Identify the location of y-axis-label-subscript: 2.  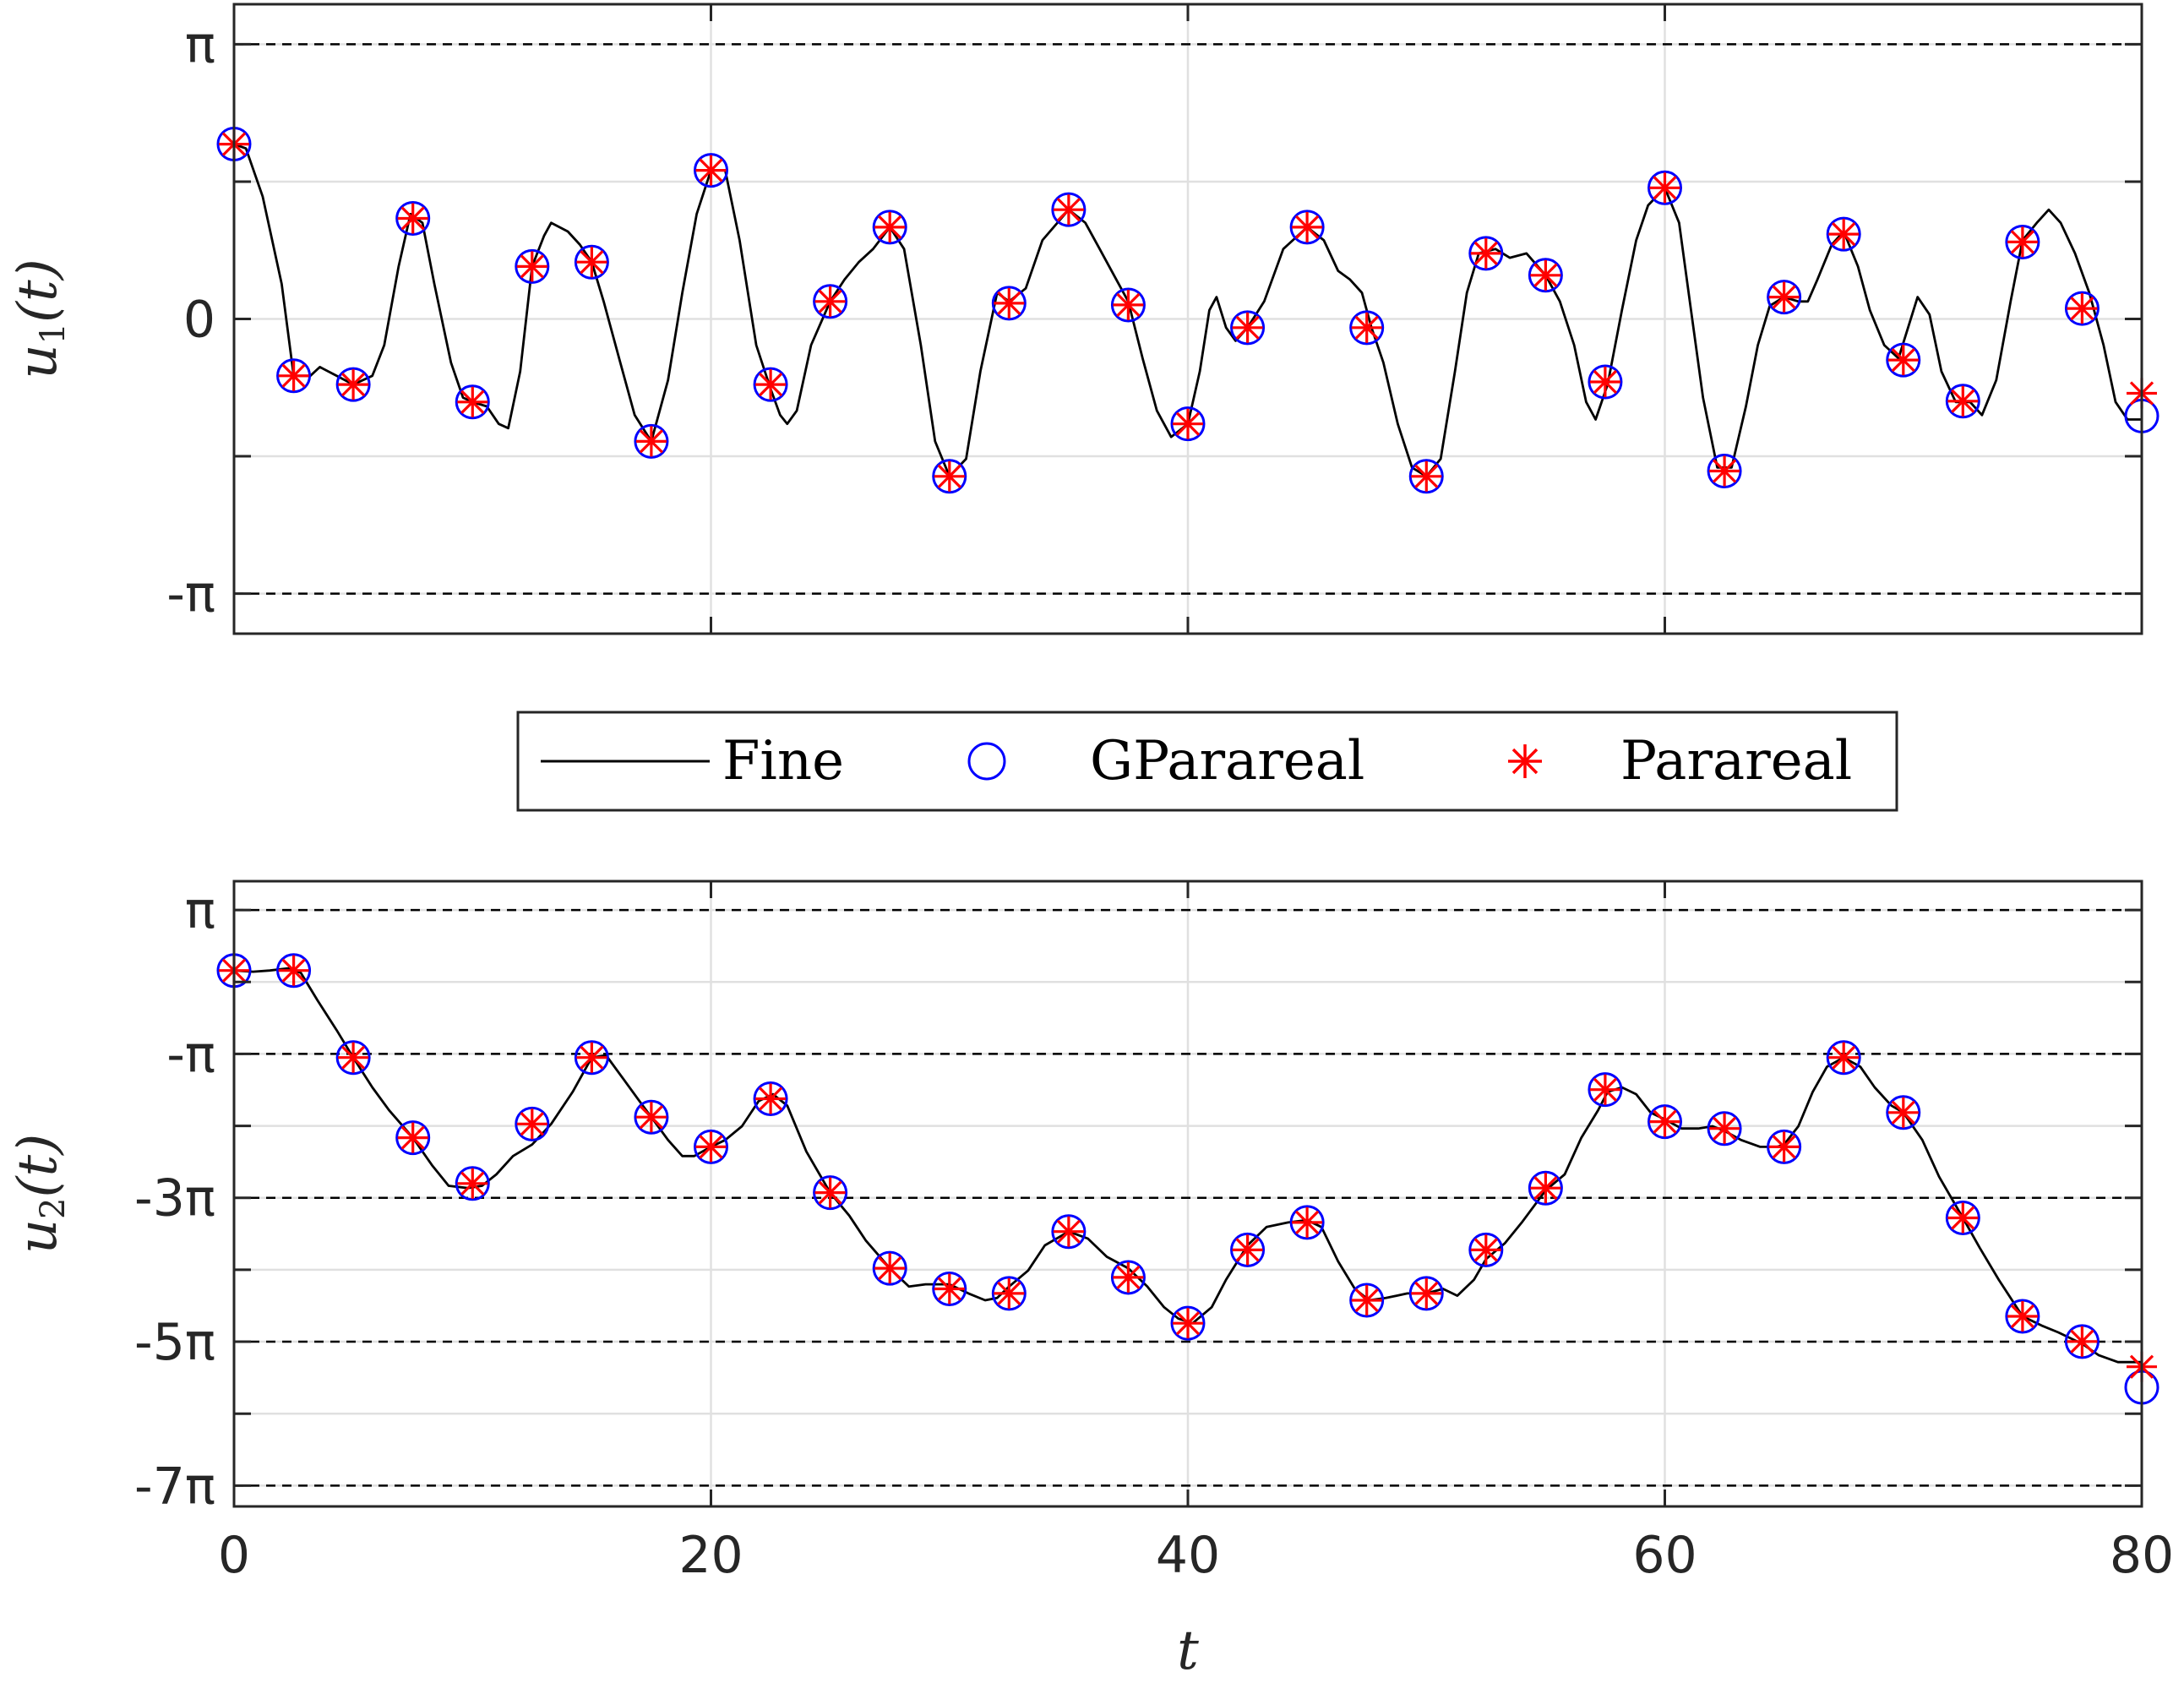
(53, 1207).